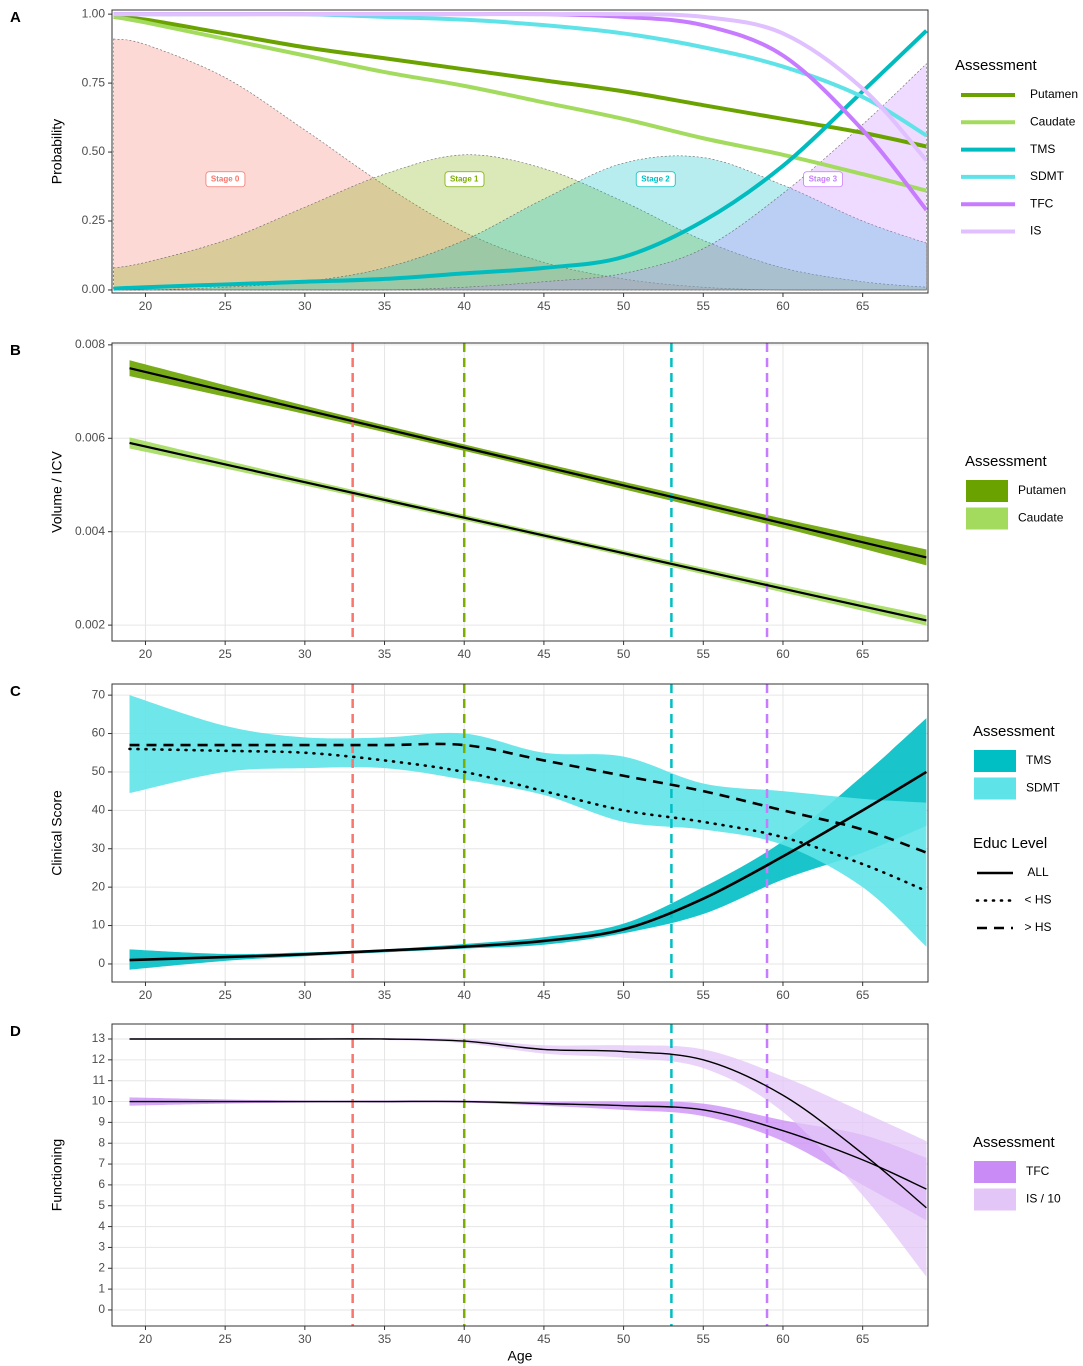  I want to click on legend-label: TFC, so click(1042, 203).